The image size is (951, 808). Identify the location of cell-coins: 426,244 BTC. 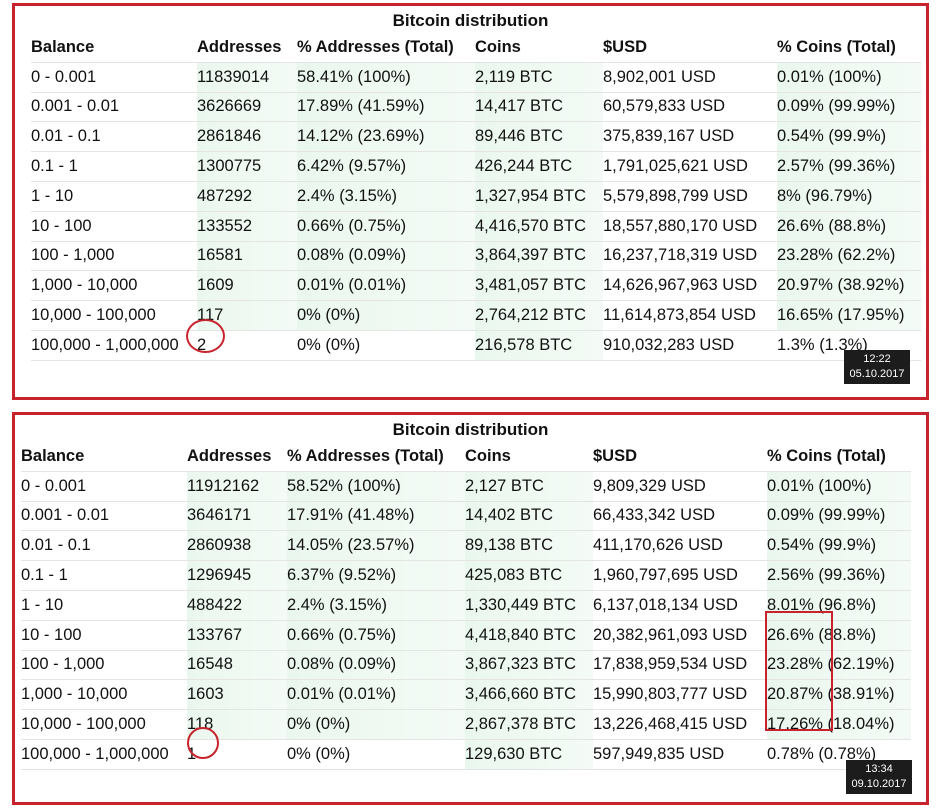
(539, 166).